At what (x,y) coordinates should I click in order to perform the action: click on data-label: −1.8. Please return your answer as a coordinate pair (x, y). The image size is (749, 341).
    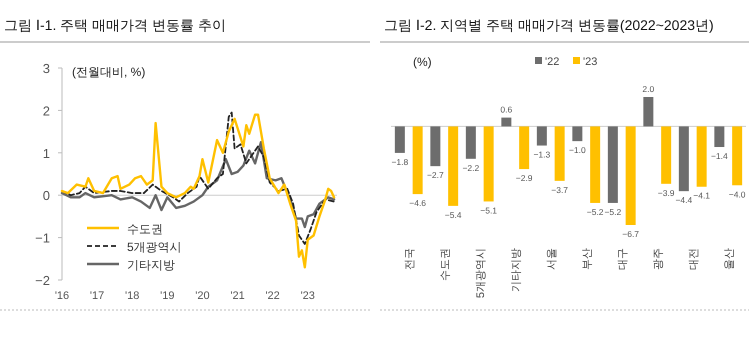
    Looking at the image, I should click on (400, 161).